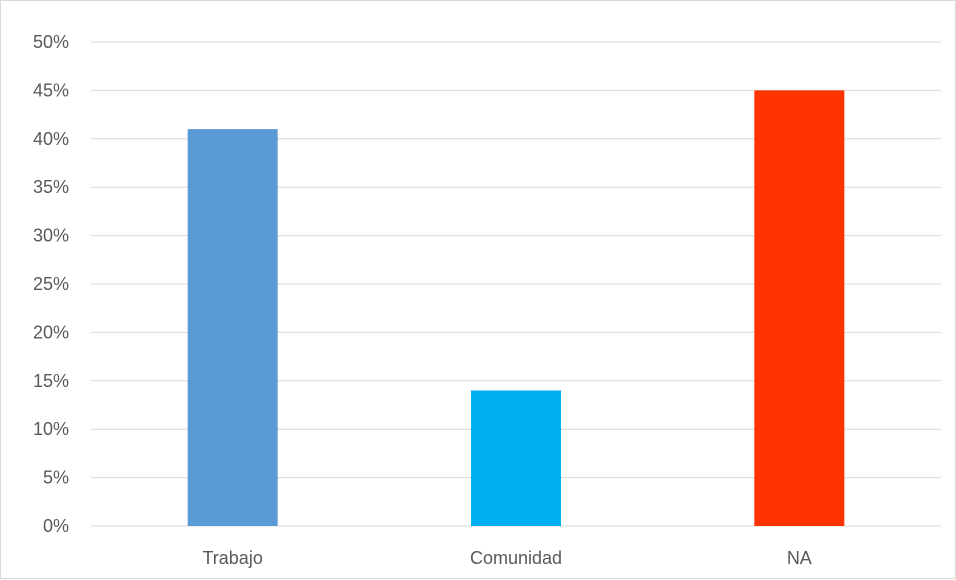  I want to click on y-tick-label-4: 20%, so click(51, 332).